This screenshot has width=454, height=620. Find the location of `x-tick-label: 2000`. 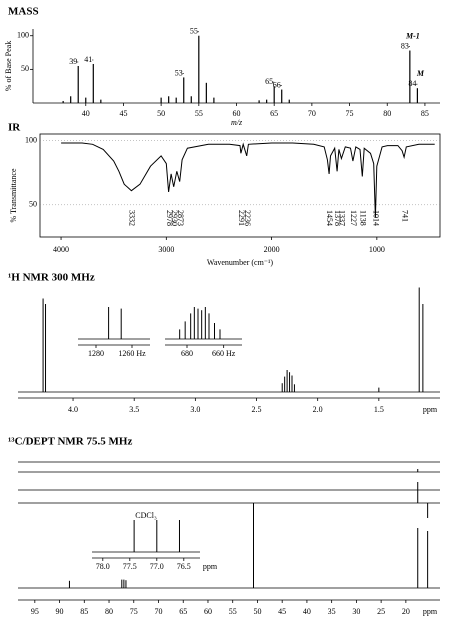

x-tick-label: 2000 is located at coordinates (272, 249).